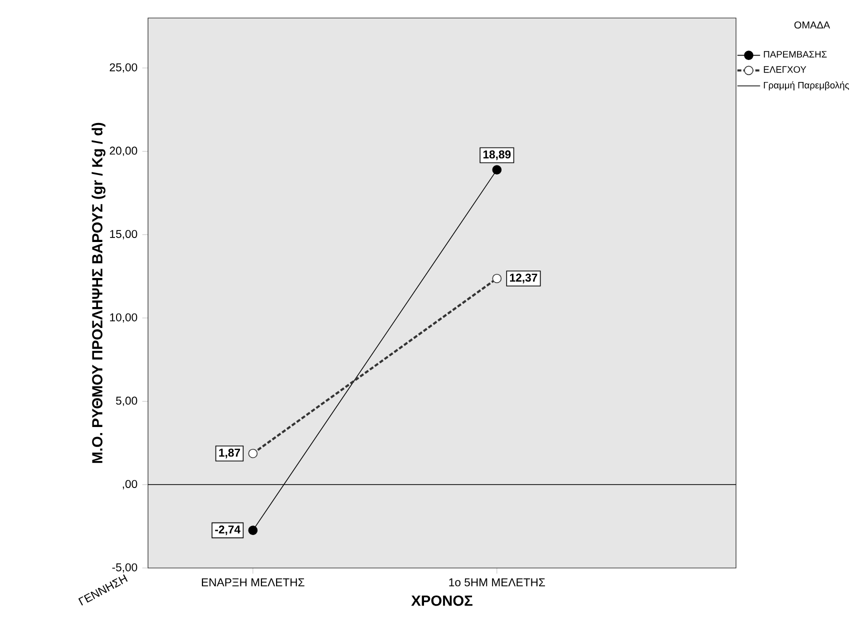 Image resolution: width=853 pixels, height=630 pixels. Describe the element at coordinates (130, 485) in the screenshot. I see `y-tick-label: ,00` at that location.